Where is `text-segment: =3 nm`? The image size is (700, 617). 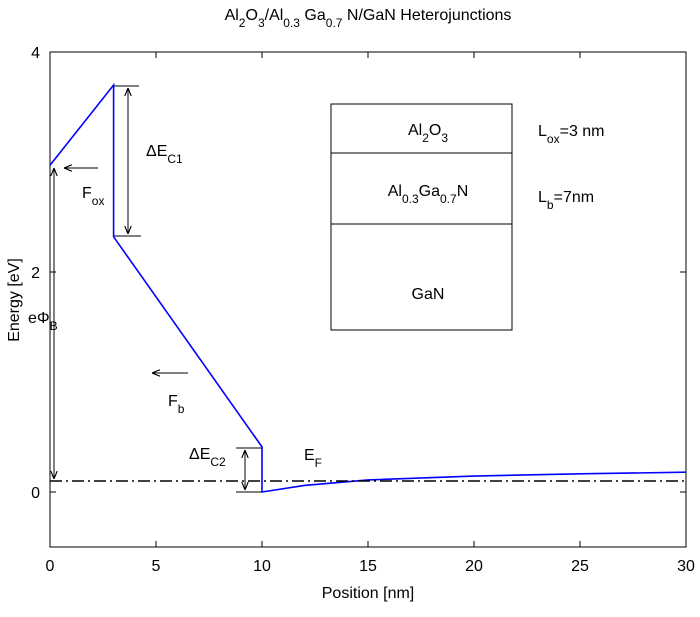
text-segment: =3 nm is located at coordinates (582, 131).